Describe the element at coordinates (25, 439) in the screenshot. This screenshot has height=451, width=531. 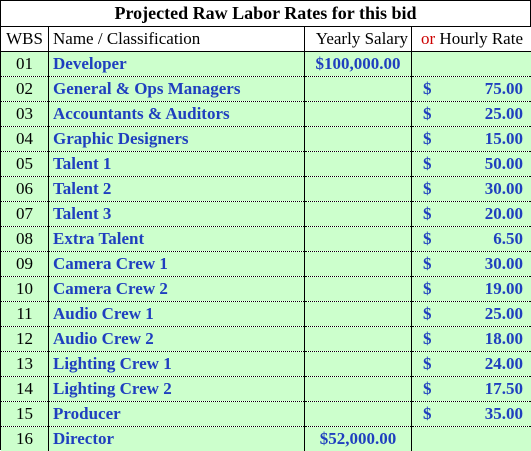
I see `wbs-cell: 16` at that location.